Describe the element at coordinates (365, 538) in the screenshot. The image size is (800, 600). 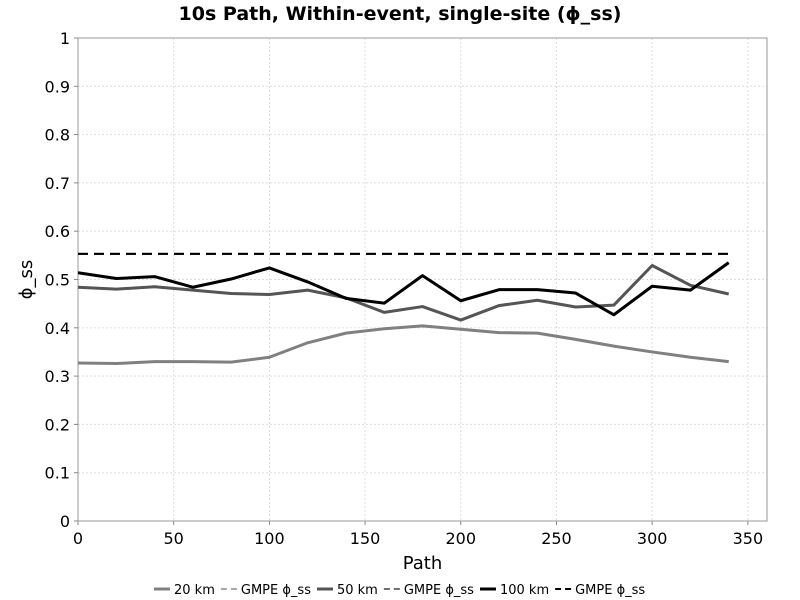
I see `x-tick-label: 150` at that location.